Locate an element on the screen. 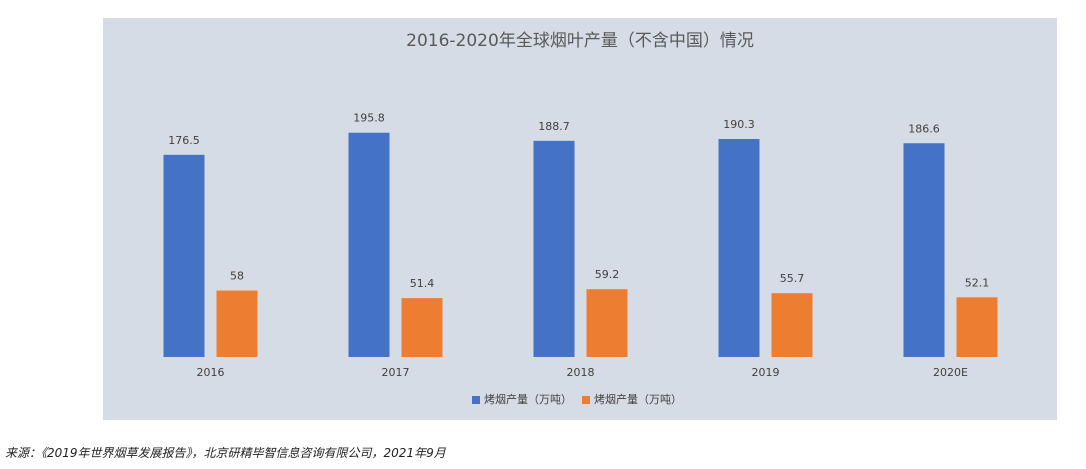  data-label: 176.5 is located at coordinates (184, 140).